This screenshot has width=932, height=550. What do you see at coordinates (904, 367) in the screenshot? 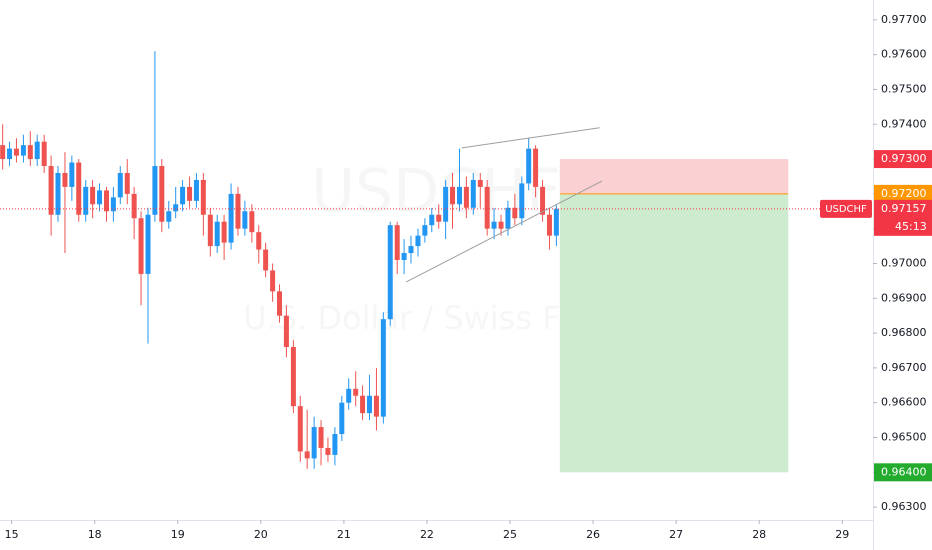
I see `y-tick-label: 0.96700` at bounding box center [904, 367].